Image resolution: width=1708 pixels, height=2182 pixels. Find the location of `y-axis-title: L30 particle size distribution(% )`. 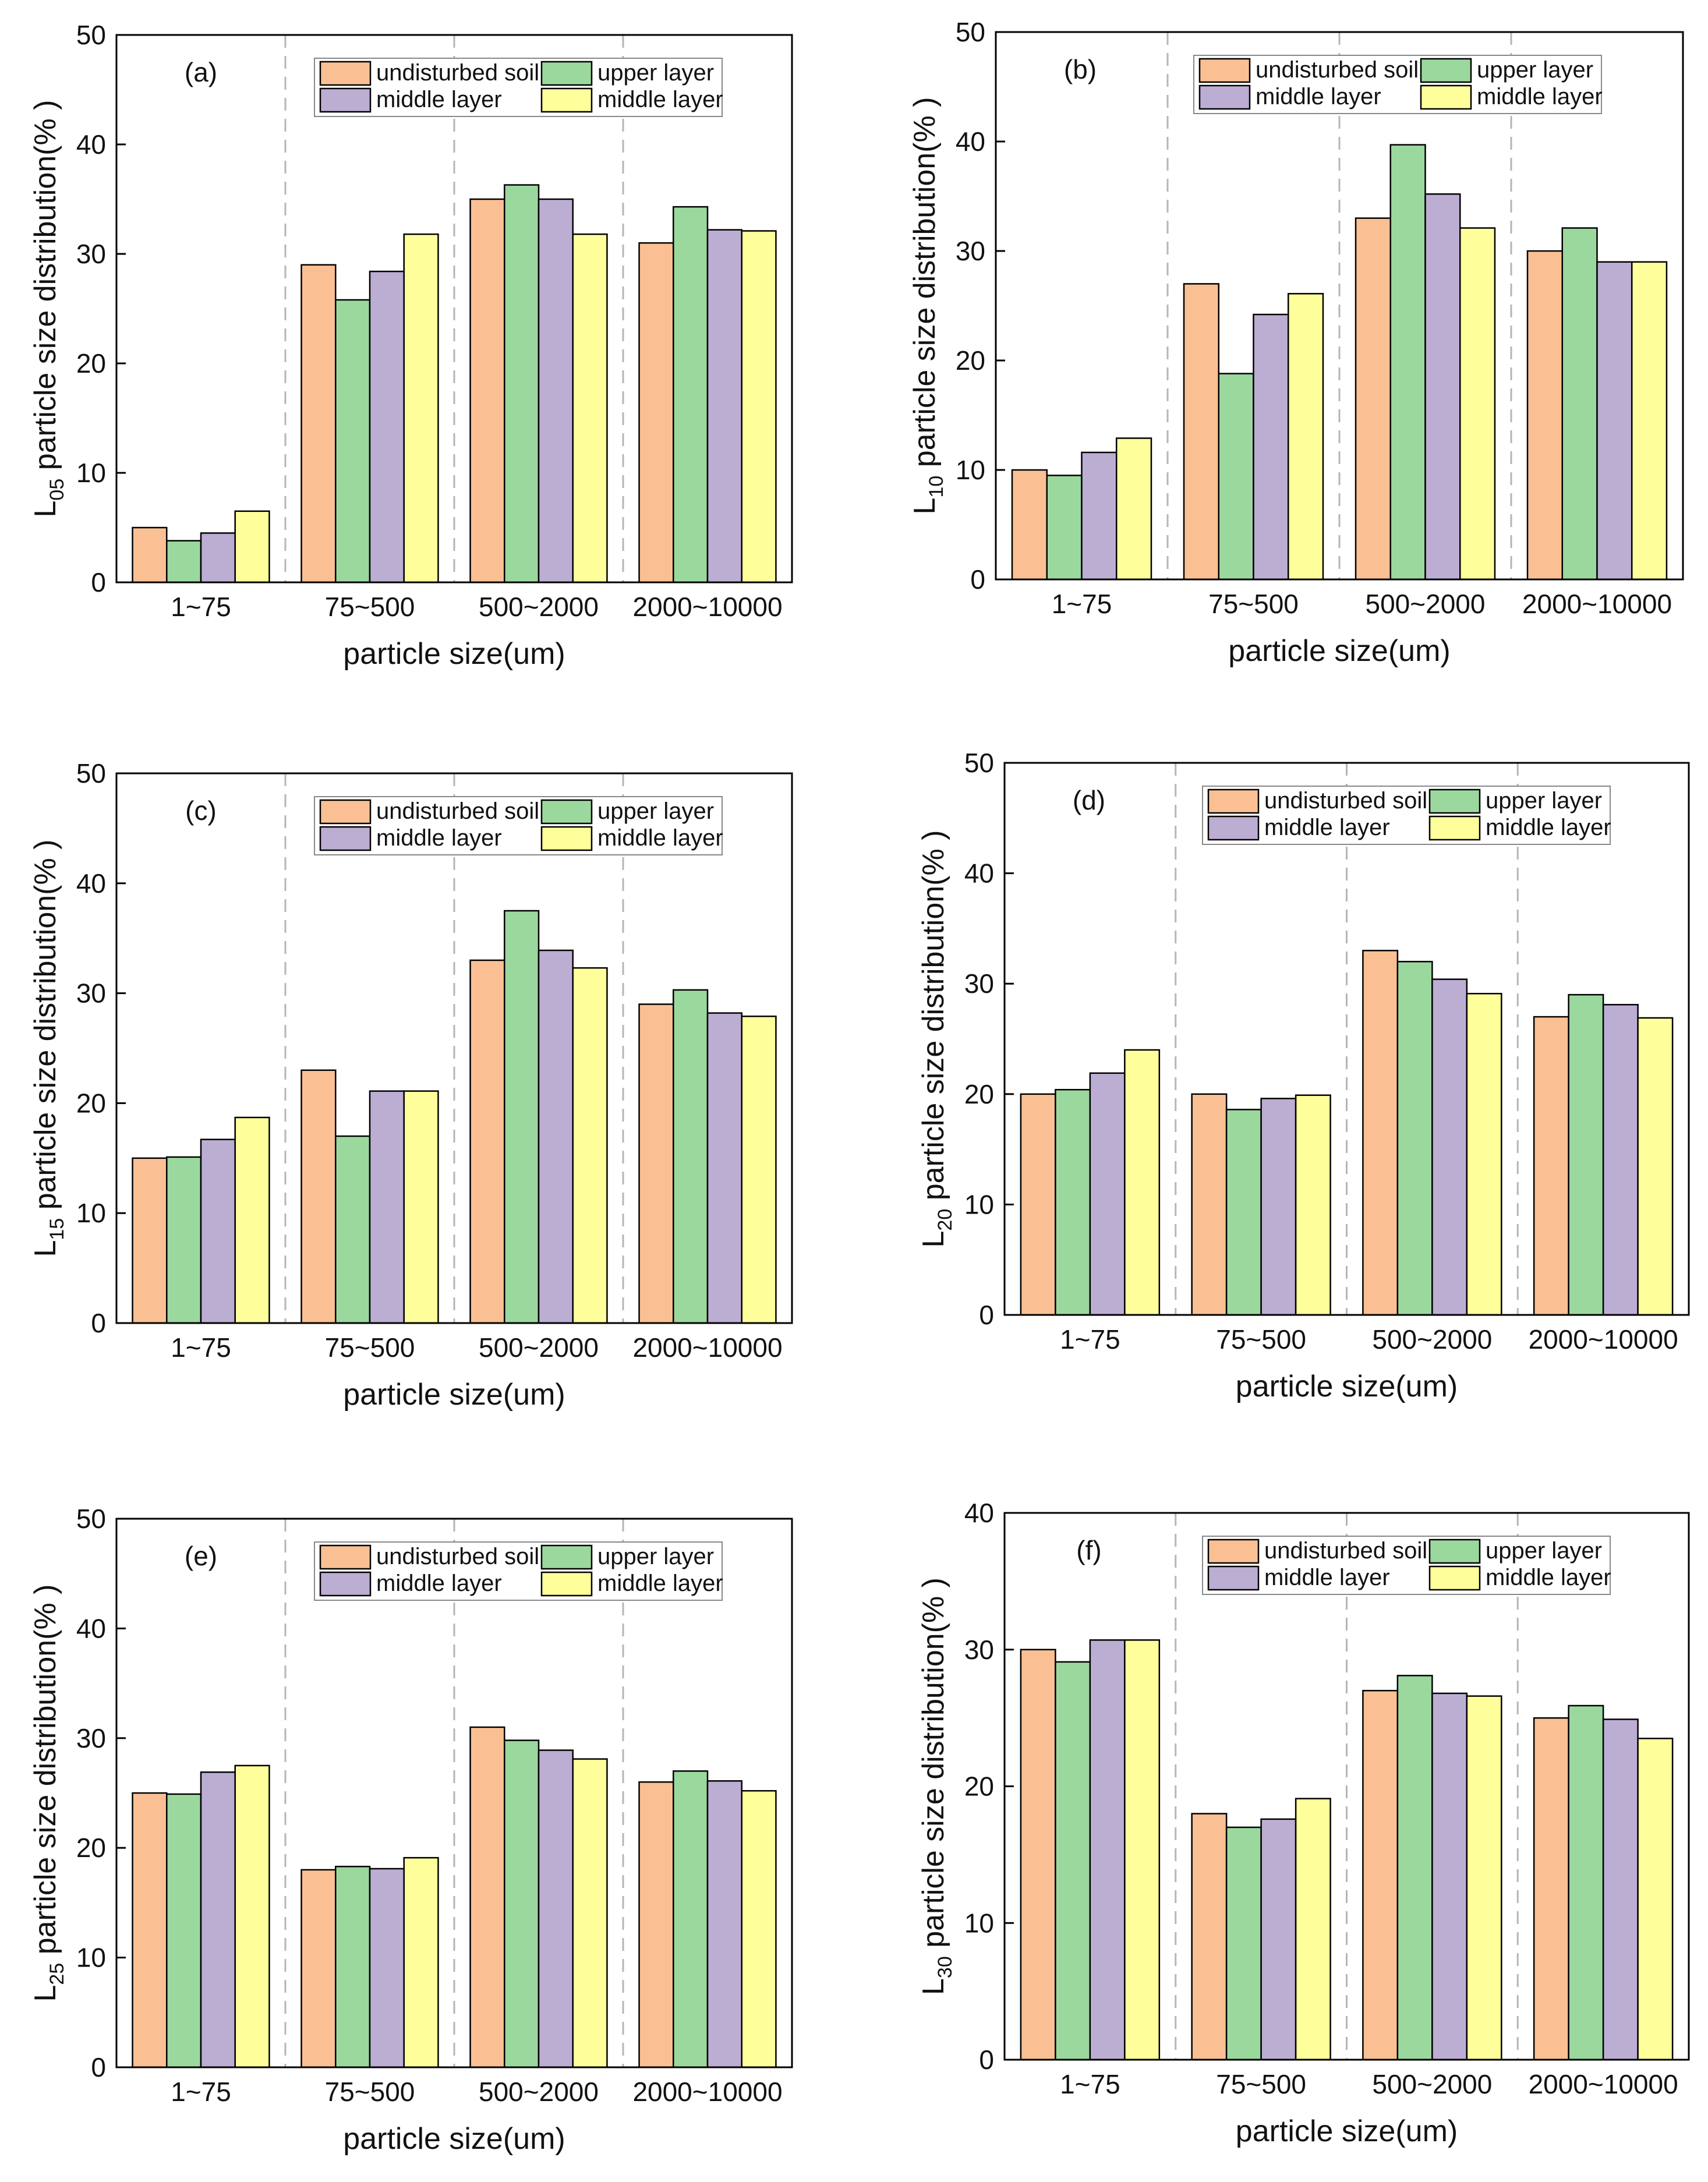

y-axis-title: L30 particle size distribution(% ) is located at coordinates (936, 1786).